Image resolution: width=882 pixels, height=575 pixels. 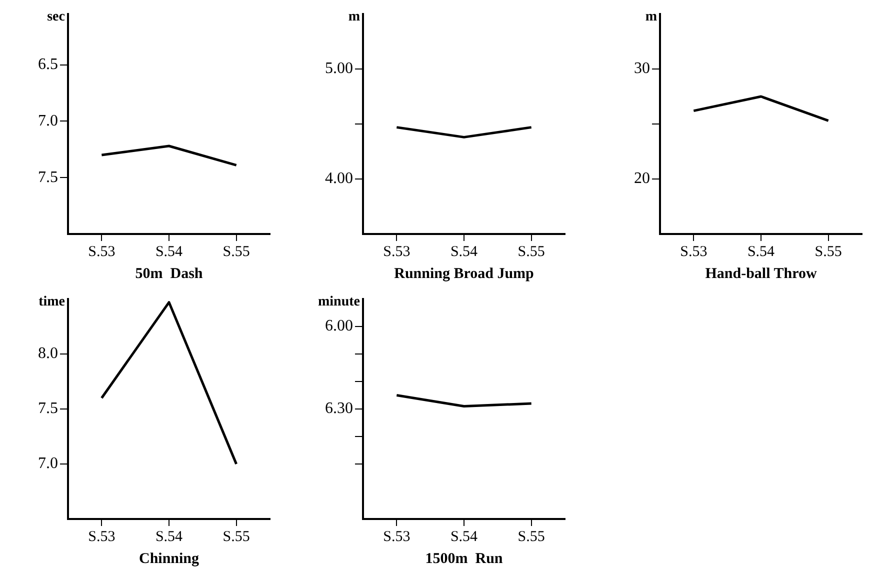 I want to click on x-axis-title: 1500m Run, so click(x=464, y=558).